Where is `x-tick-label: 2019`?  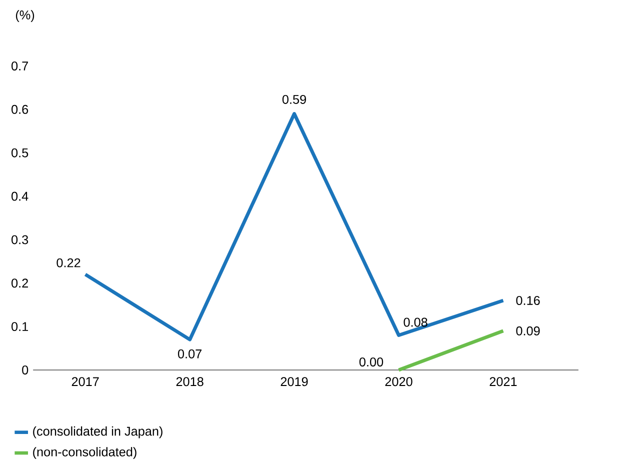
x-tick-label: 2019 is located at coordinates (294, 381).